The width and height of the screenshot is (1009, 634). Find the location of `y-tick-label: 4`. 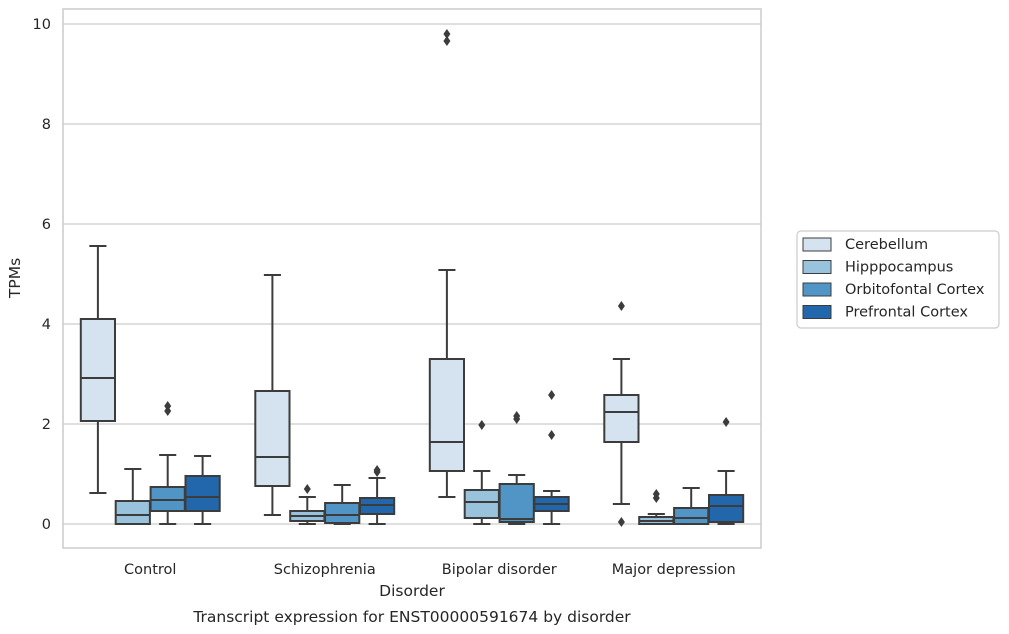

y-tick-label: 4 is located at coordinates (46, 325).